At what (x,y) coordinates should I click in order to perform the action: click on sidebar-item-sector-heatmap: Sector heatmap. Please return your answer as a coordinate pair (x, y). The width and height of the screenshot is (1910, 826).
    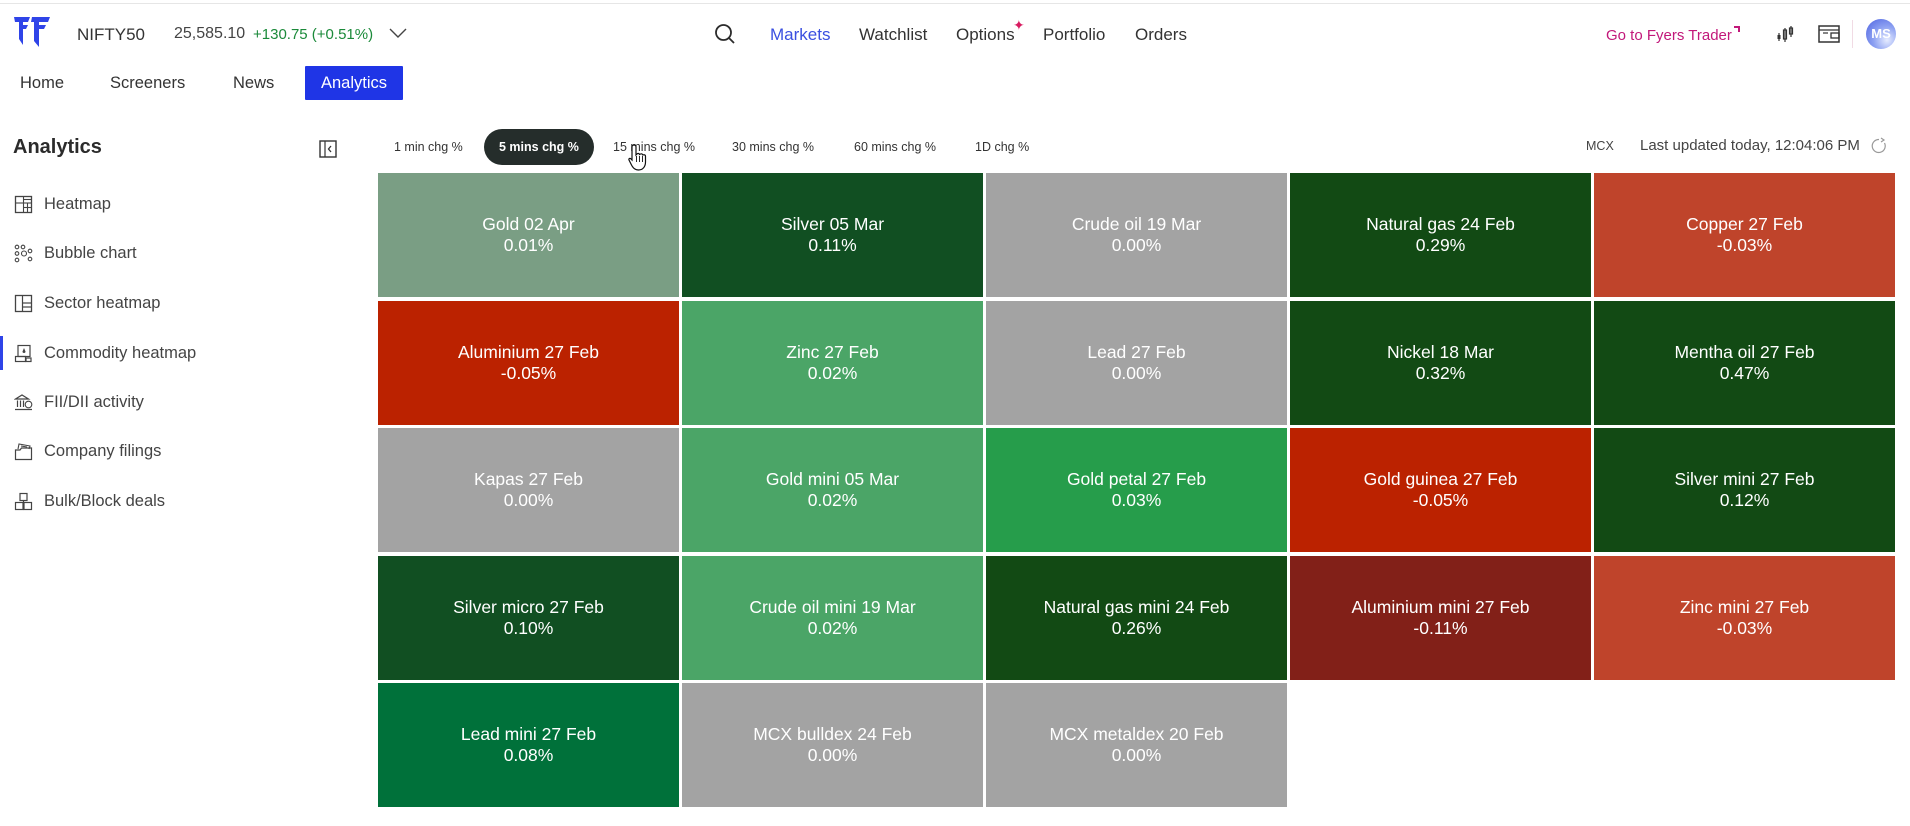
    Looking at the image, I should click on (170, 303).